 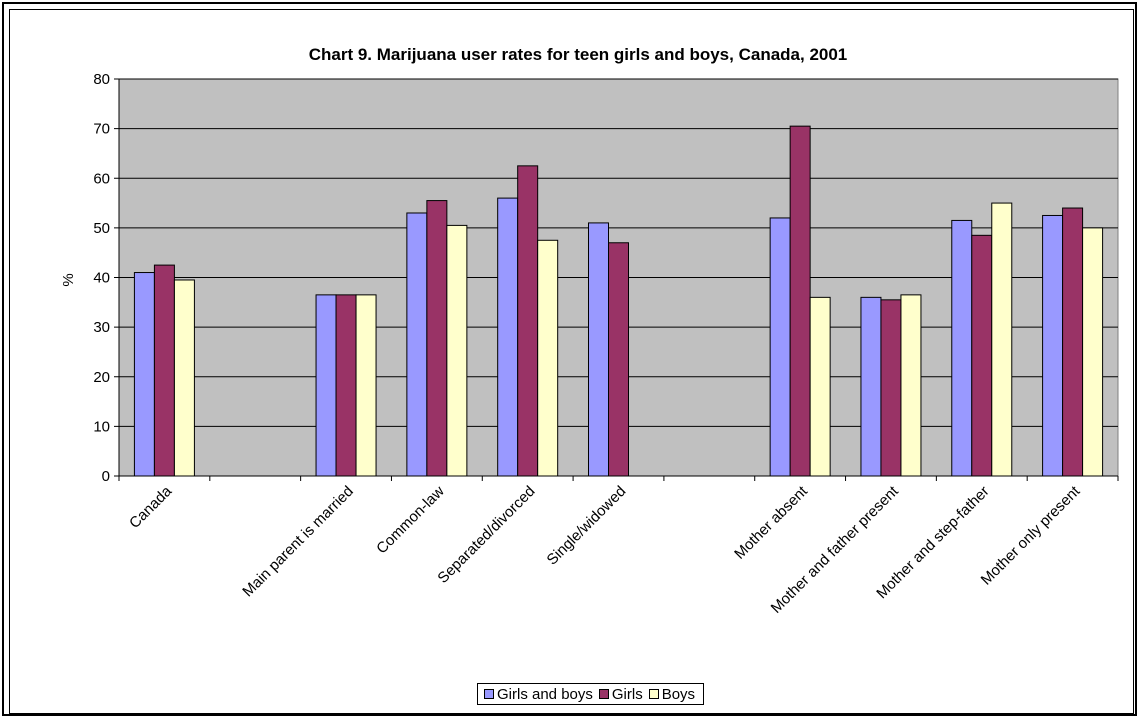 What do you see at coordinates (627, 694) in the screenshot?
I see `legend-label-girls: Girls` at bounding box center [627, 694].